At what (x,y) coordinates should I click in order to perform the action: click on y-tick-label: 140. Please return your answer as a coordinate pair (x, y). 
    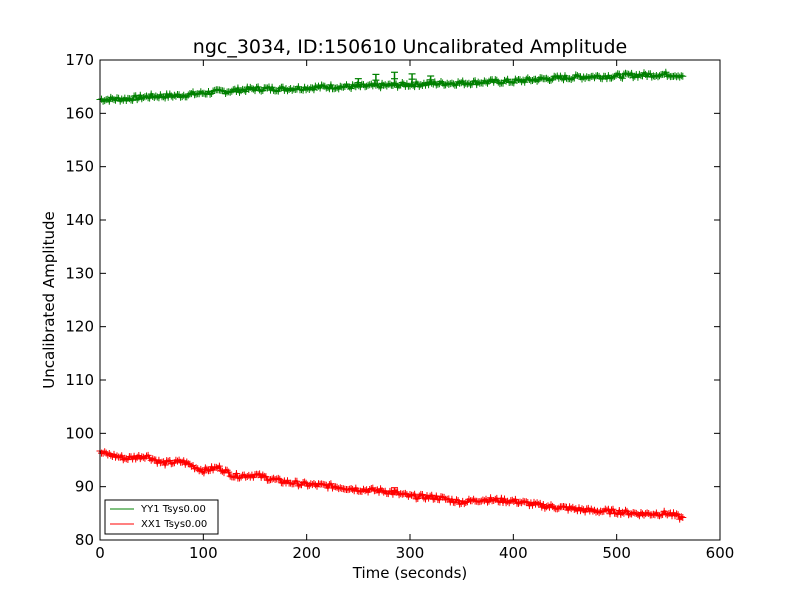
    Looking at the image, I should click on (79, 220).